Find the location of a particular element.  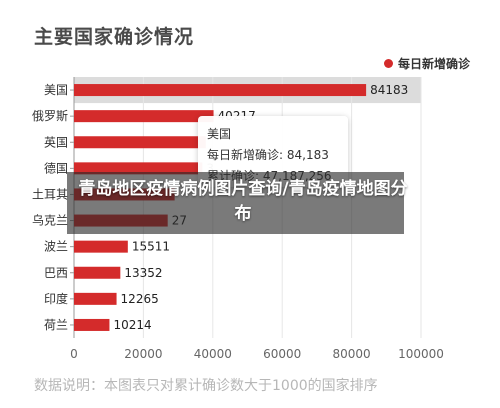

category-label: 乌克兰 is located at coordinates (50, 220).